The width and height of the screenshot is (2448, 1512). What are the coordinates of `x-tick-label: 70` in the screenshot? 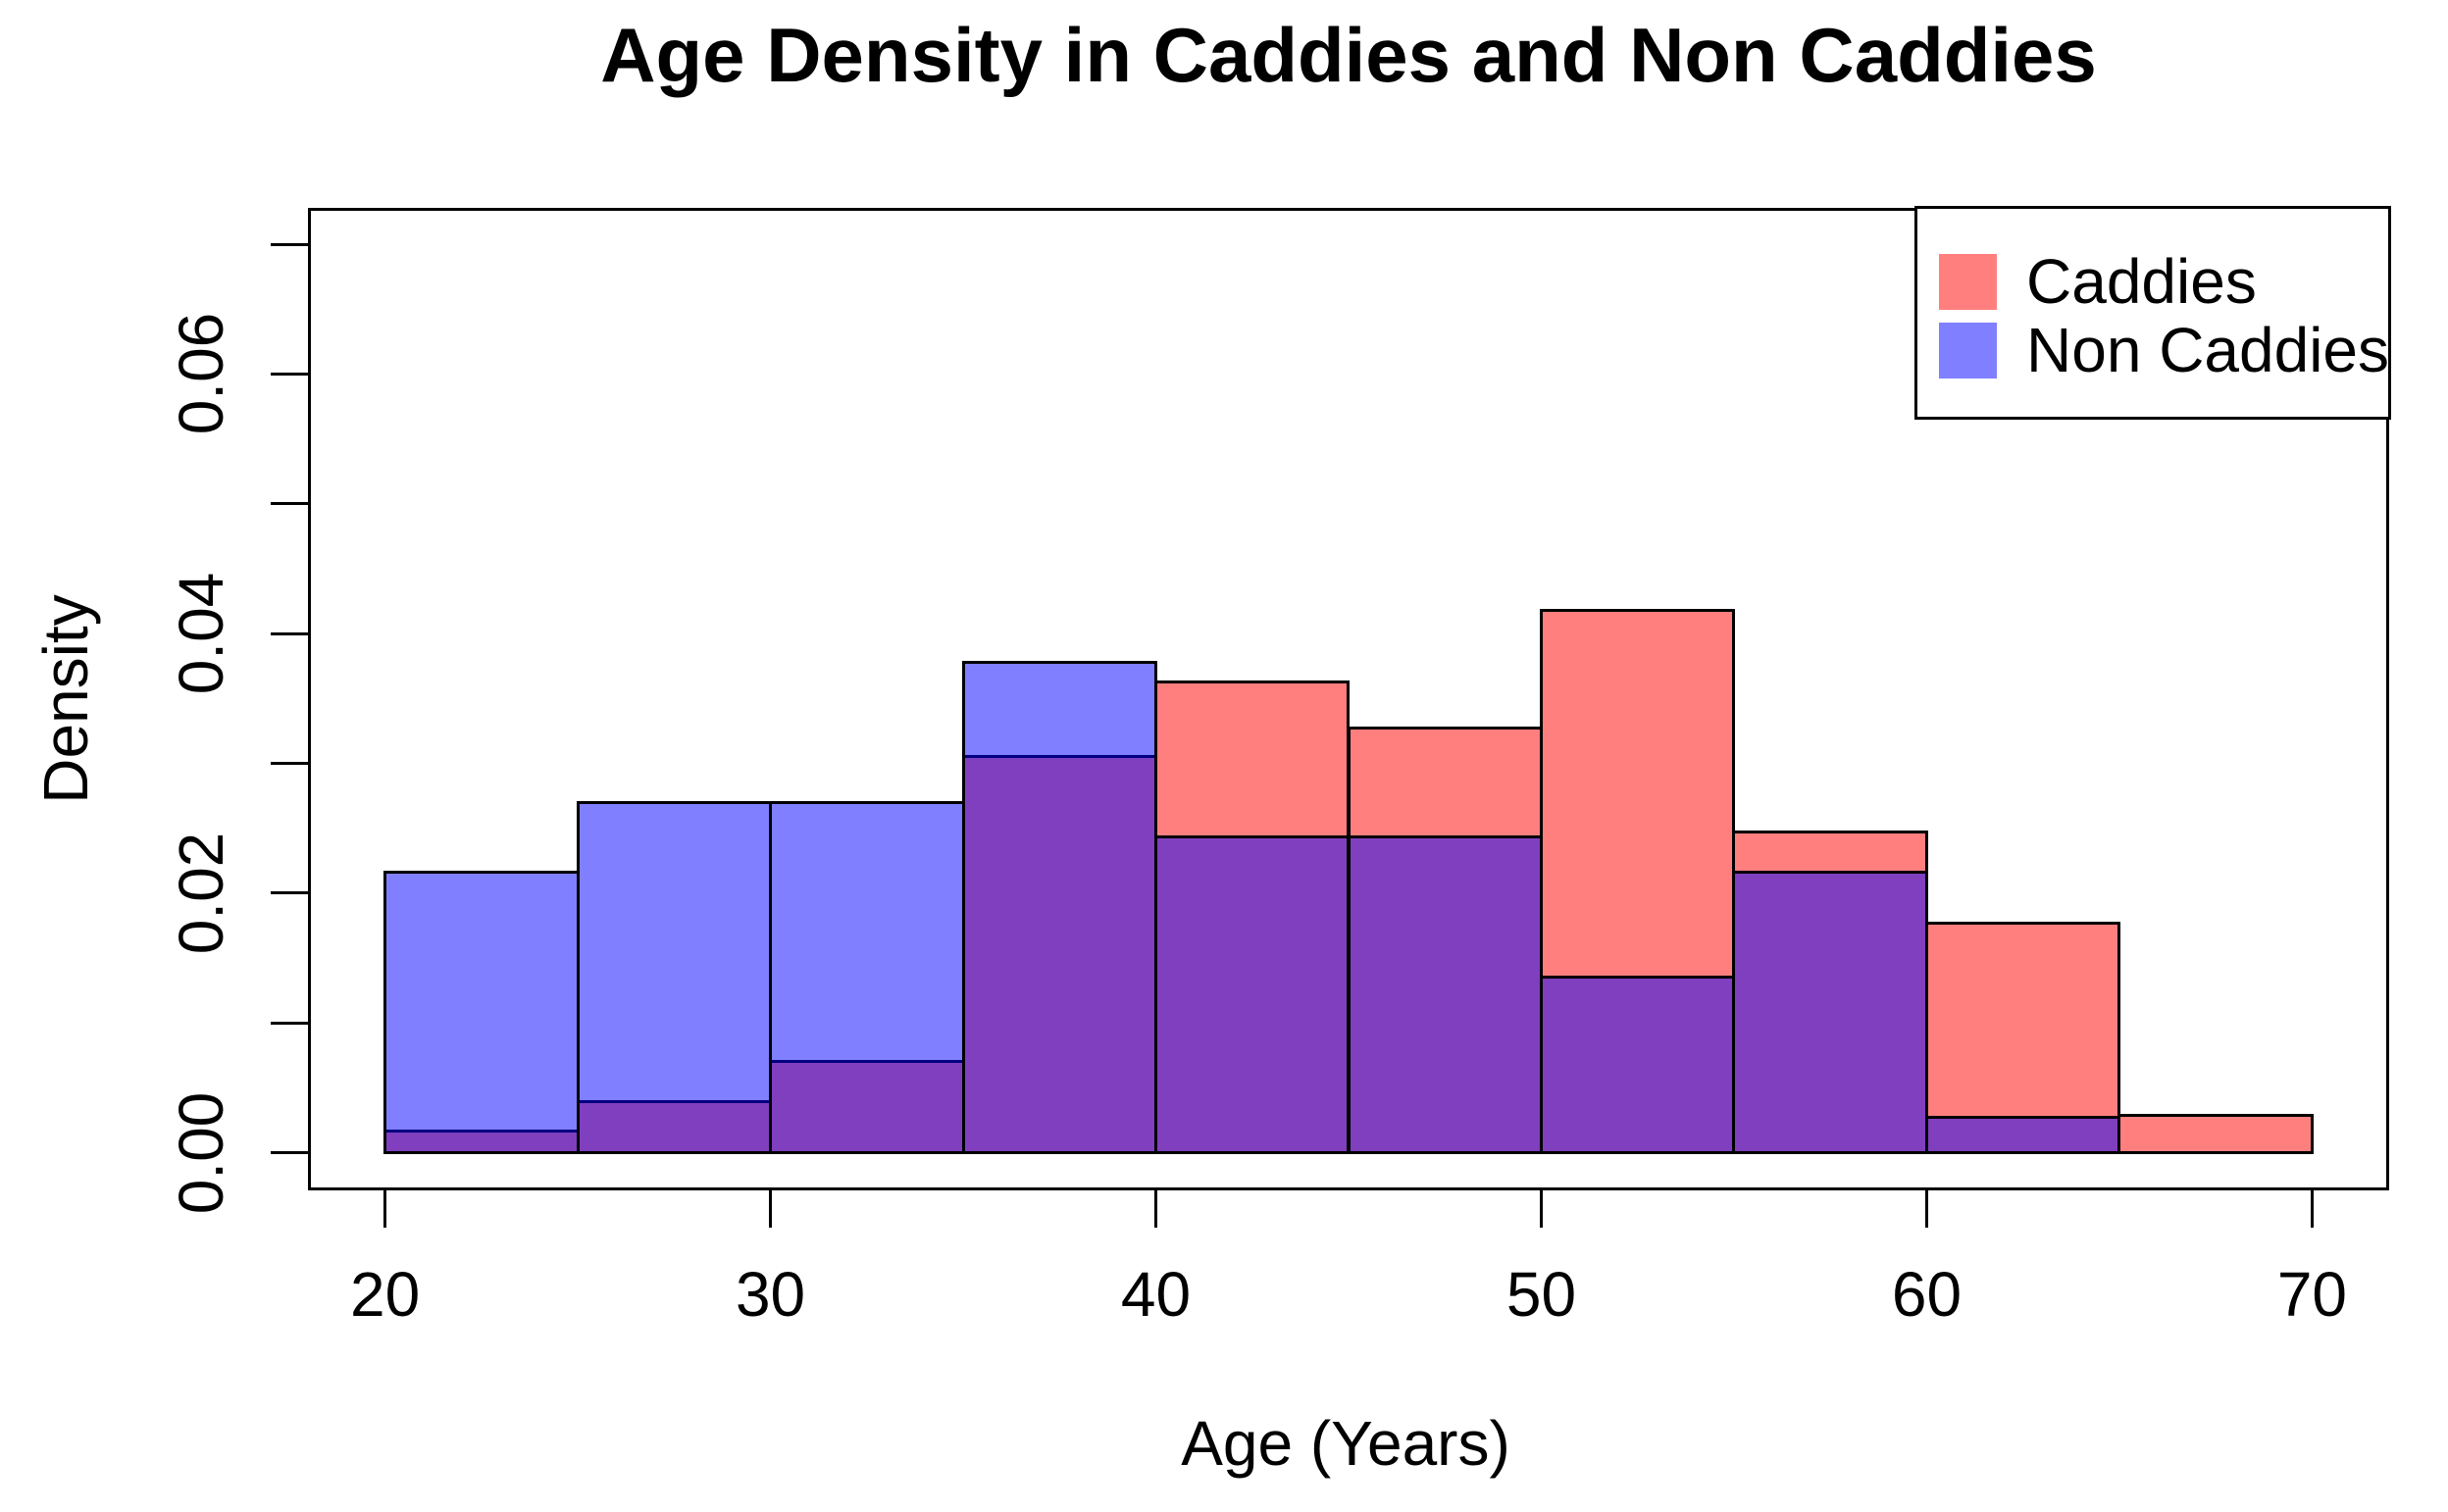 It's located at (2311, 1294).